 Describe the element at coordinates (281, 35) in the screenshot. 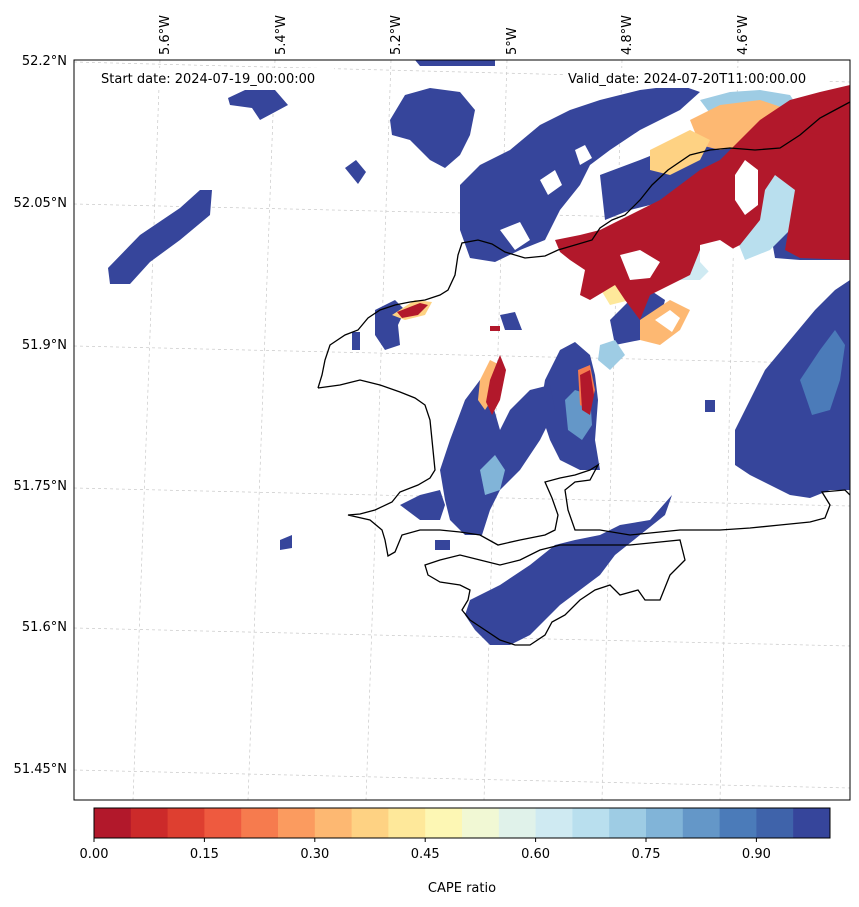

I see `lon-label: 5.4°W` at that location.